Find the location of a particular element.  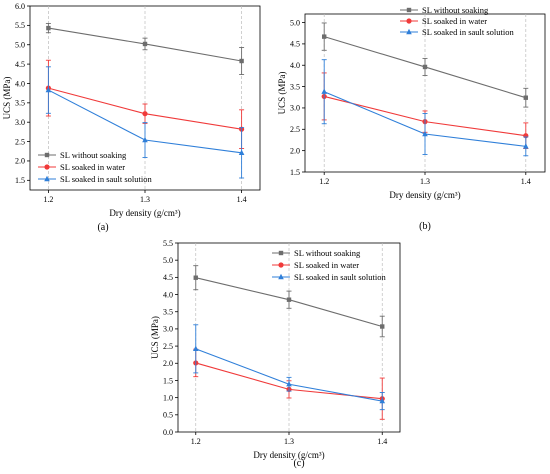

panel-caption: (c) is located at coordinates (298, 463).